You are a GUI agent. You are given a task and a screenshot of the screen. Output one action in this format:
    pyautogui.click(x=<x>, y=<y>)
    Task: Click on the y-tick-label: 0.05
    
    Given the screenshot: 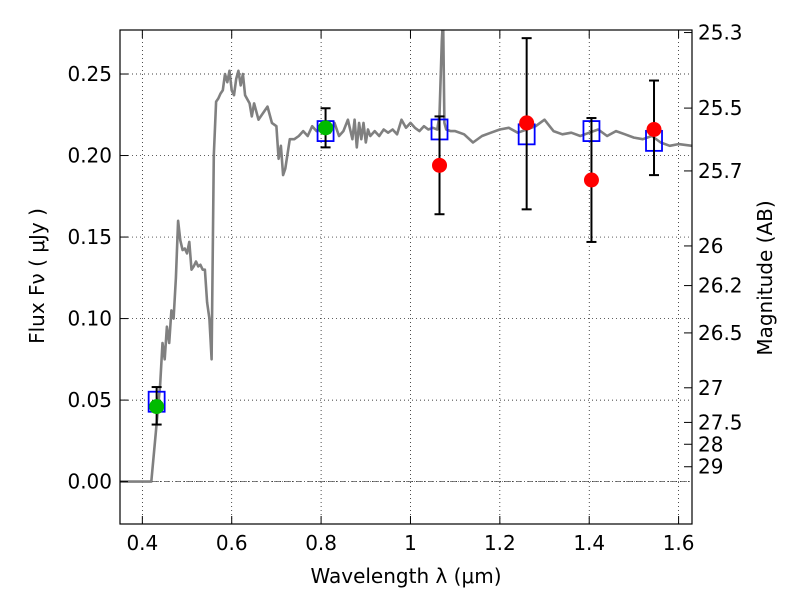 What is the action you would take?
    pyautogui.click(x=89, y=400)
    